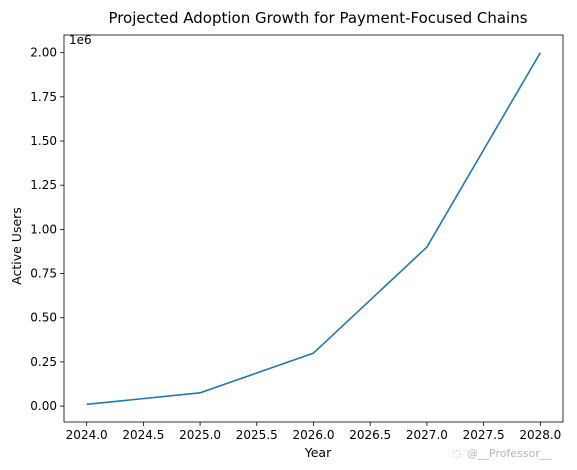 The height and width of the screenshot is (470, 577). What do you see at coordinates (143, 435) in the screenshot?
I see `x-tick-label: 2024.5` at bounding box center [143, 435].